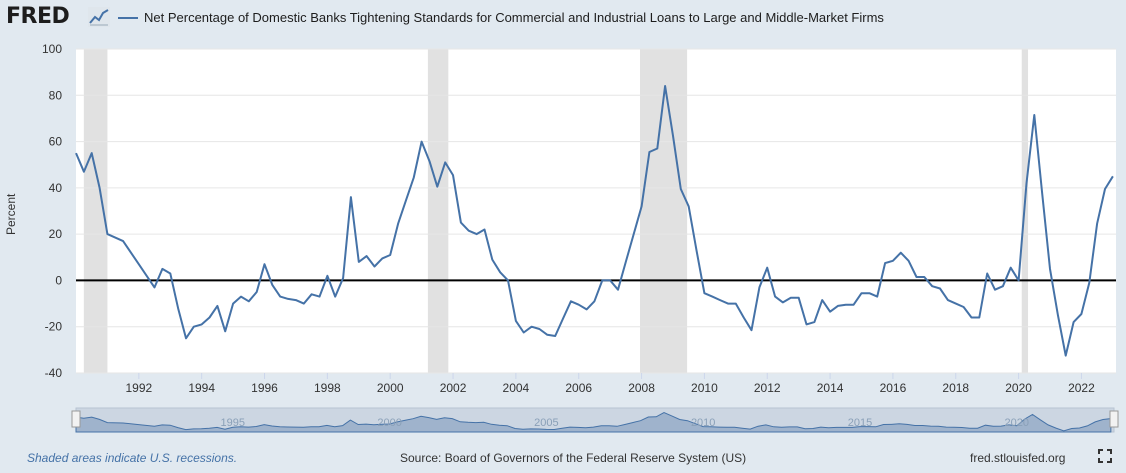 This screenshot has width=1126, height=473. Describe the element at coordinates (52, 49) in the screenshot. I see `y-tick-label: 100` at that location.